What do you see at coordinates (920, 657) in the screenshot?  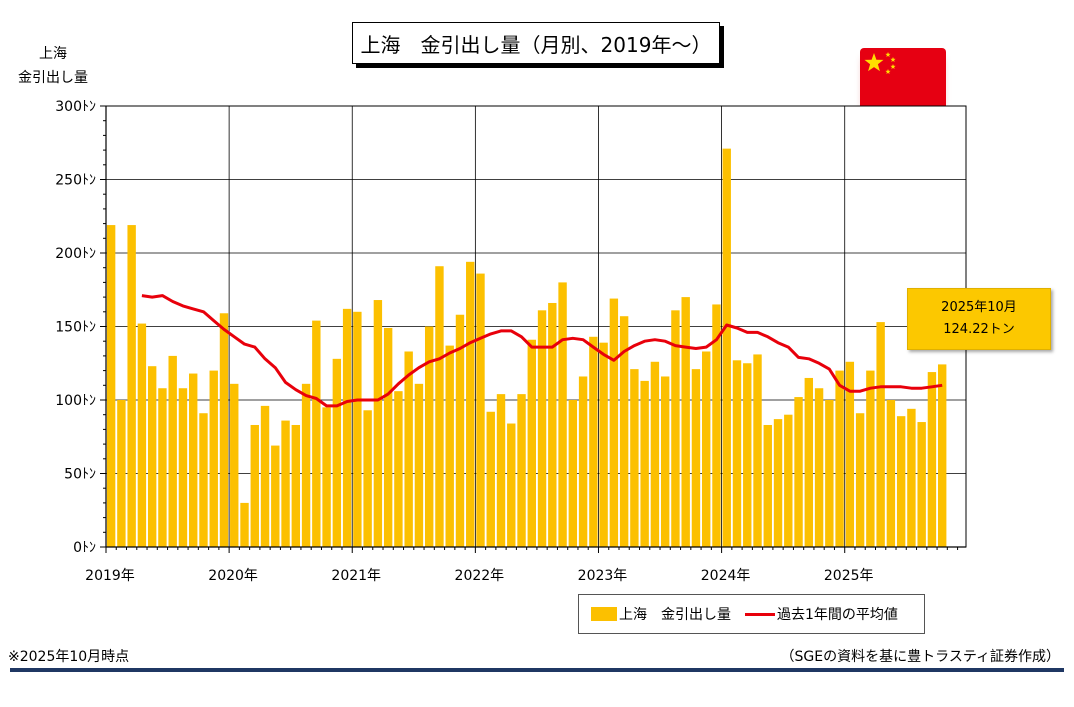 I see `source-note: （SGEの資料を基に豊トラスティ証券作成）` at bounding box center [920, 657].